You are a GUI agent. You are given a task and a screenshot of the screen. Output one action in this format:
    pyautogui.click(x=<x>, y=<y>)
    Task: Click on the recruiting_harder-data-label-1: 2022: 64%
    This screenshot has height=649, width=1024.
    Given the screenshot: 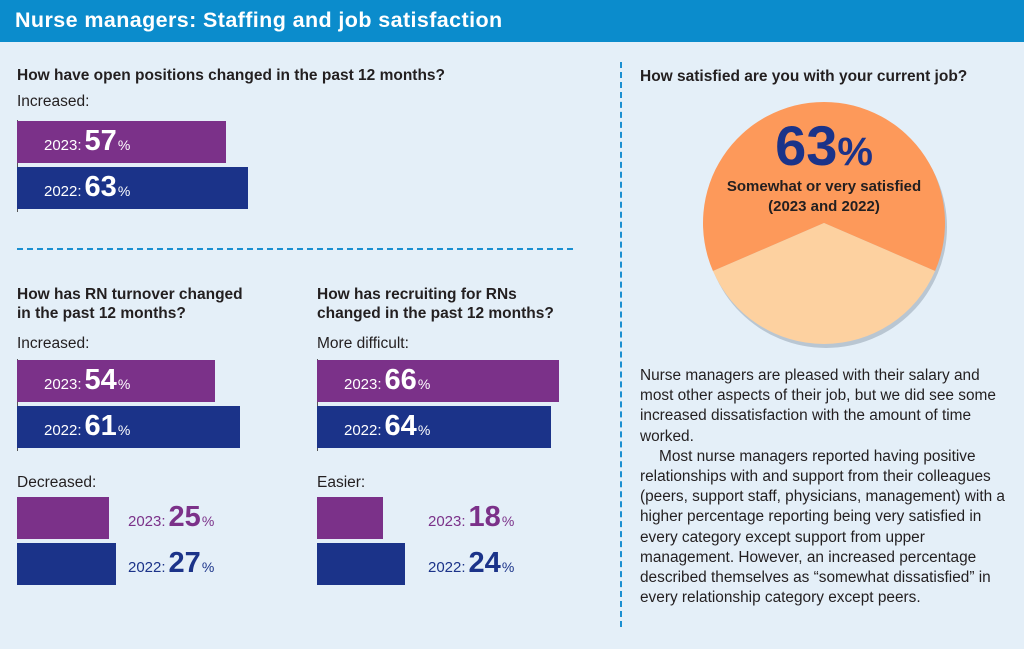 What is the action you would take?
    pyautogui.click(x=387, y=426)
    